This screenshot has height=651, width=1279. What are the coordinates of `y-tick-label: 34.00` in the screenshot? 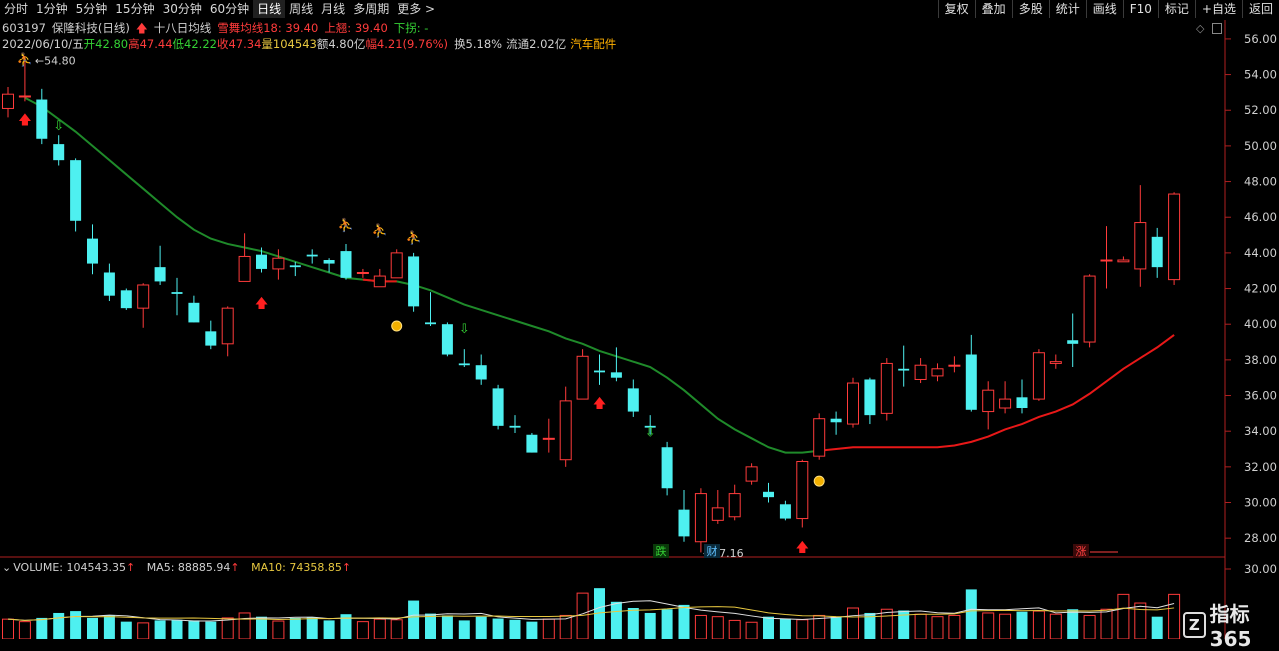 It's located at (1260, 431).